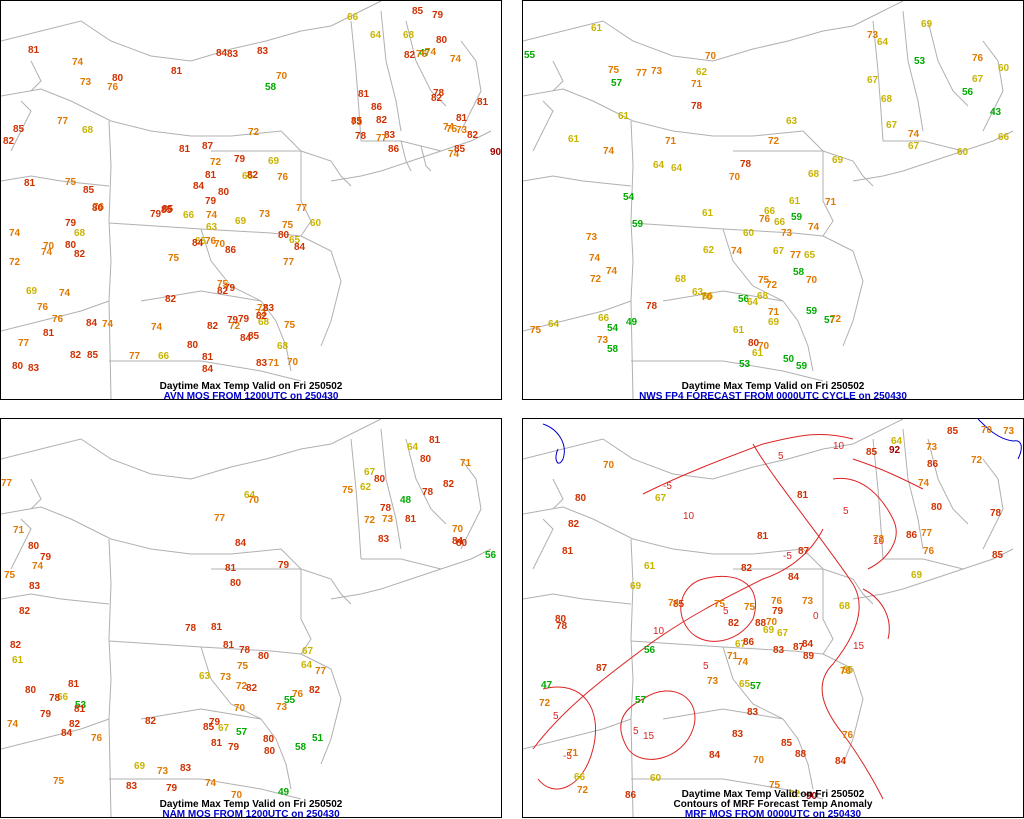 The width and height of the screenshot is (1024, 819). I want to click on temp-value: 60, so click(316, 223).